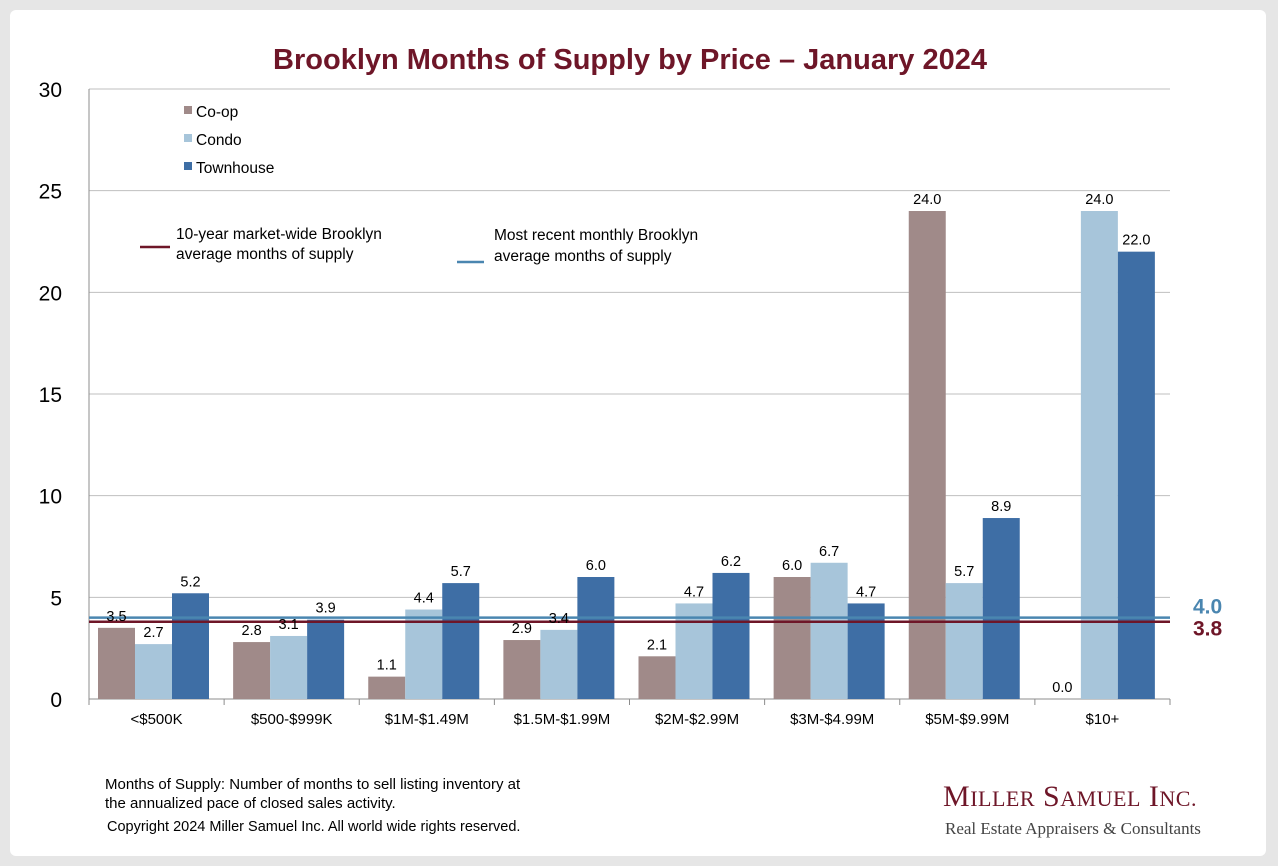 This screenshot has height=866, width=1278. I want to click on legend-label-recent-2: average months of supply, so click(583, 256).